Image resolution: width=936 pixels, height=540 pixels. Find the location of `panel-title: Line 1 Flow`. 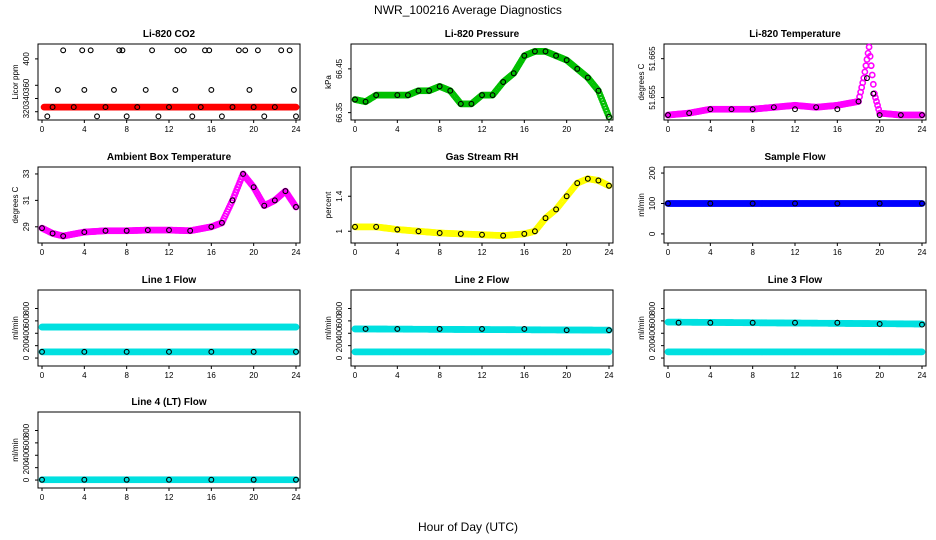

panel-title: Line 1 Flow is located at coordinates (169, 280).